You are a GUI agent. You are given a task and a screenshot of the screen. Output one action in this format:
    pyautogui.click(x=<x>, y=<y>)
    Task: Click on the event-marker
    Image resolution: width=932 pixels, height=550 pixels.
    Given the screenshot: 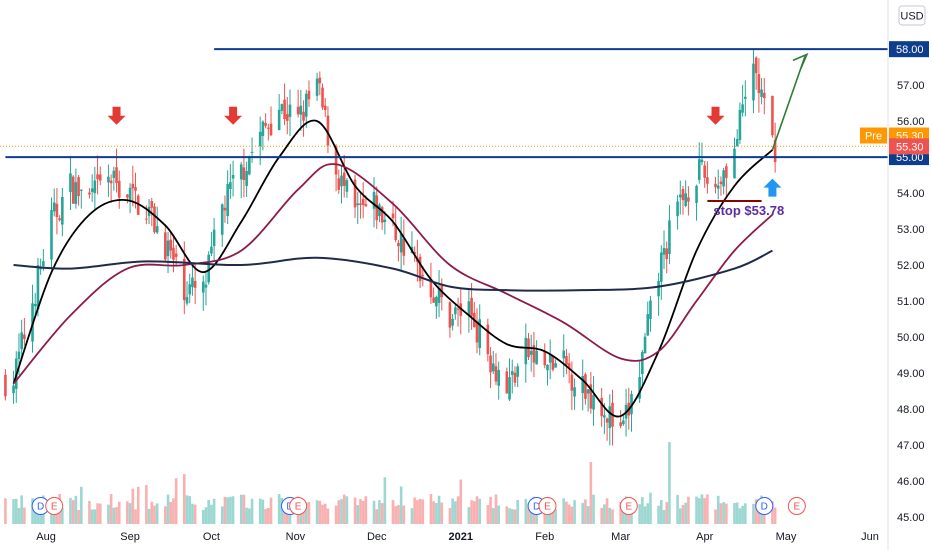 What is the action you would take?
    pyautogui.click(x=547, y=506)
    